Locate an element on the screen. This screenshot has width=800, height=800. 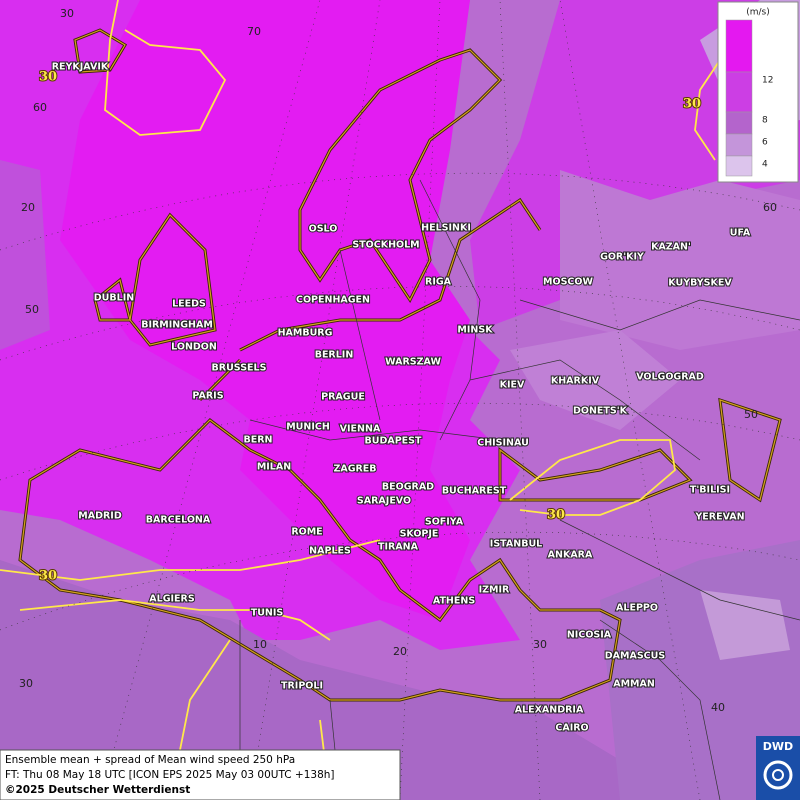
legend-tick-label: 12 is located at coordinates (767, 81).